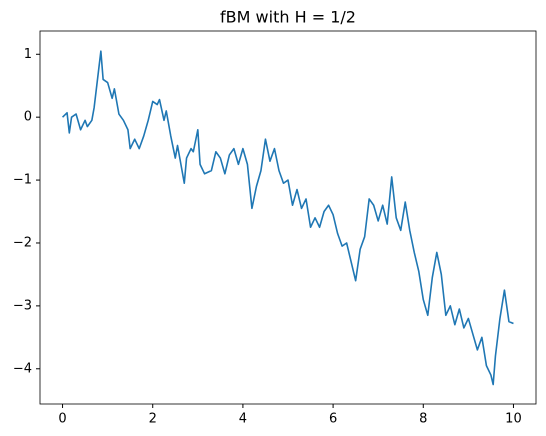 This screenshot has height=436, width=546. What do you see at coordinates (333, 419) in the screenshot?
I see `x-tick-label: 6` at bounding box center [333, 419].